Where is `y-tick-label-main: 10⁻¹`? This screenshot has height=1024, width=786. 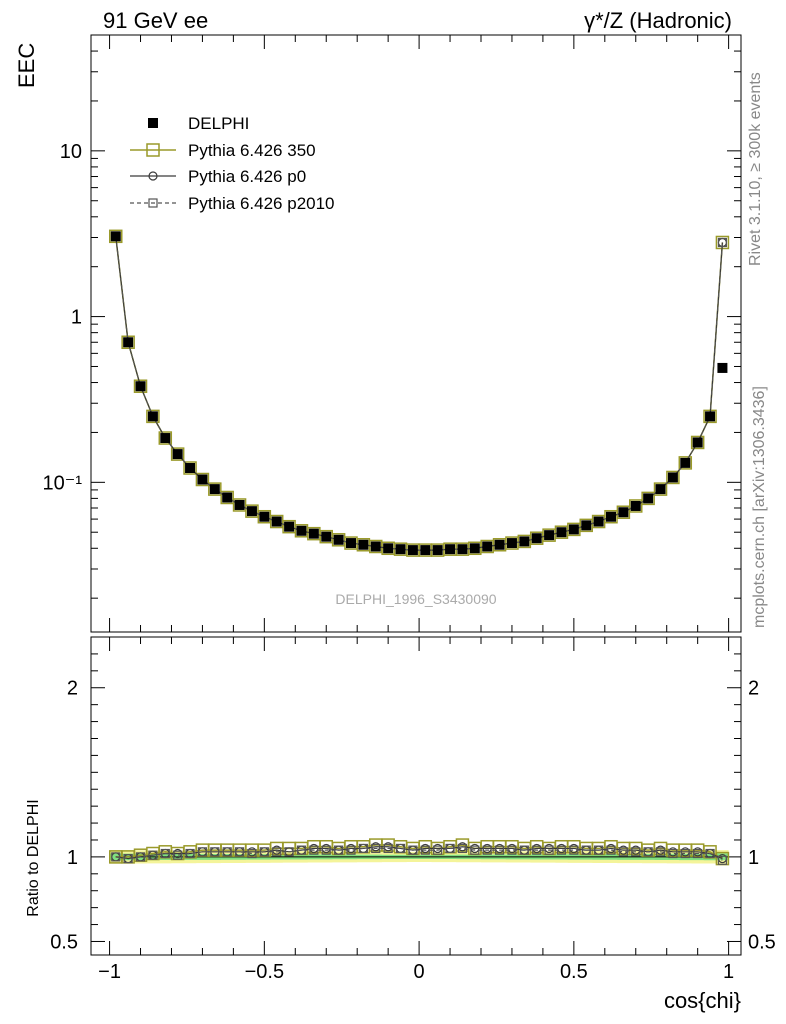
y-tick-label-main: 10⁻¹ is located at coordinates (63, 483).